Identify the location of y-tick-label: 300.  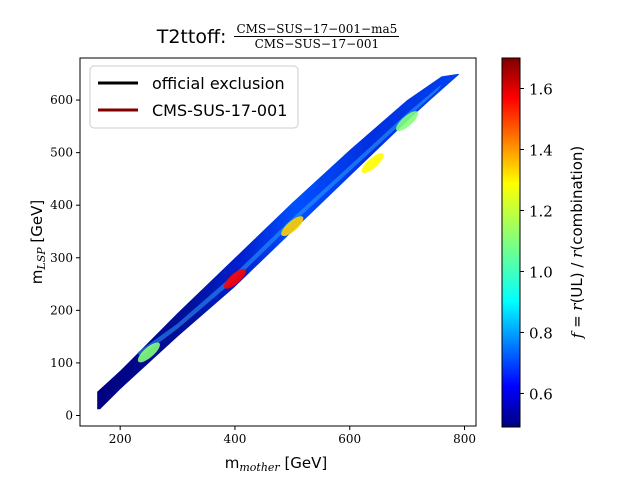
(61, 258).